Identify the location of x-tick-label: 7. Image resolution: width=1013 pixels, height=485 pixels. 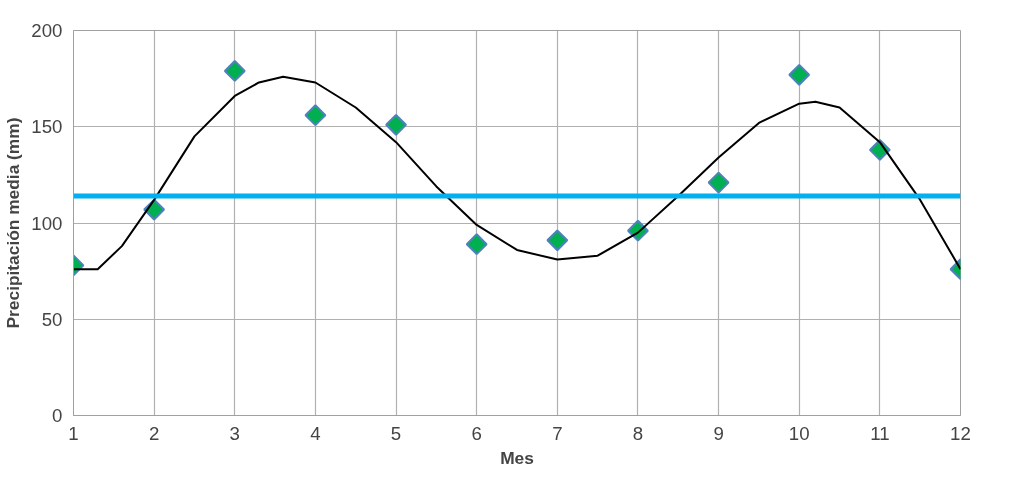
(557, 433).